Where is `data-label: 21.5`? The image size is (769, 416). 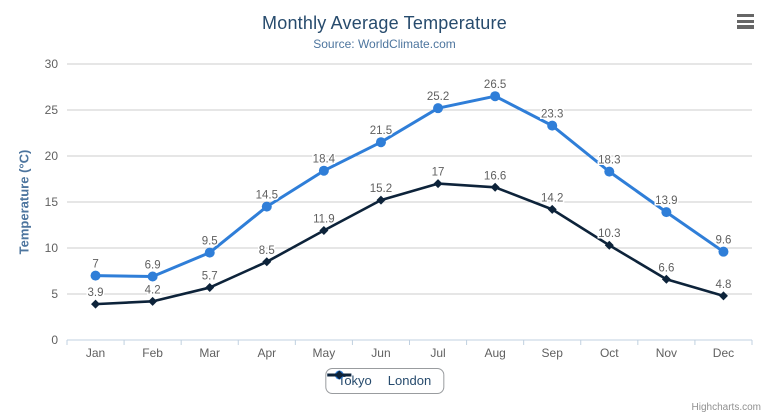
data-label: 21.5 is located at coordinates (381, 131).